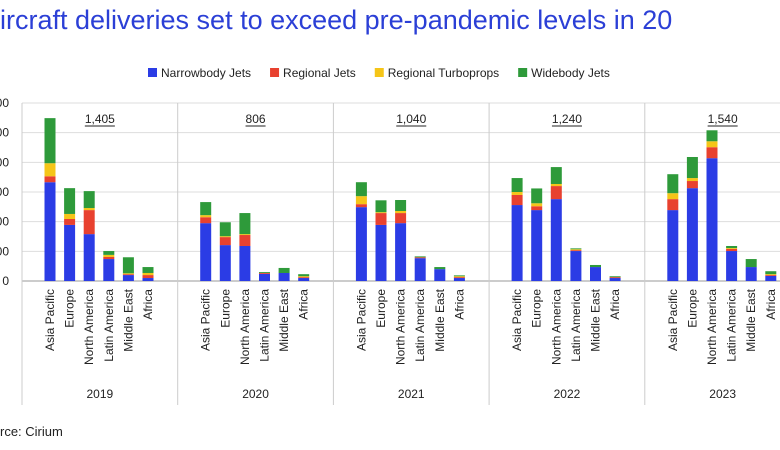  Describe the element at coordinates (100, 119) in the screenshot. I see `group-total: 1,405` at that location.